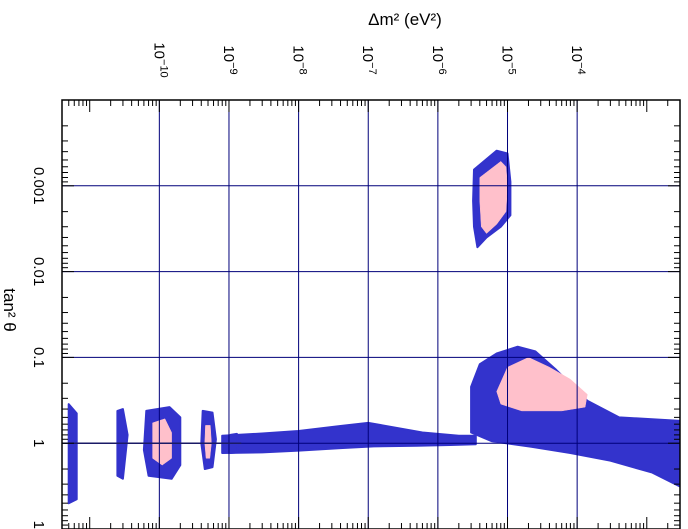 The height and width of the screenshot is (529, 688). I want to click on y-tick-label: 1, so click(38, 443).